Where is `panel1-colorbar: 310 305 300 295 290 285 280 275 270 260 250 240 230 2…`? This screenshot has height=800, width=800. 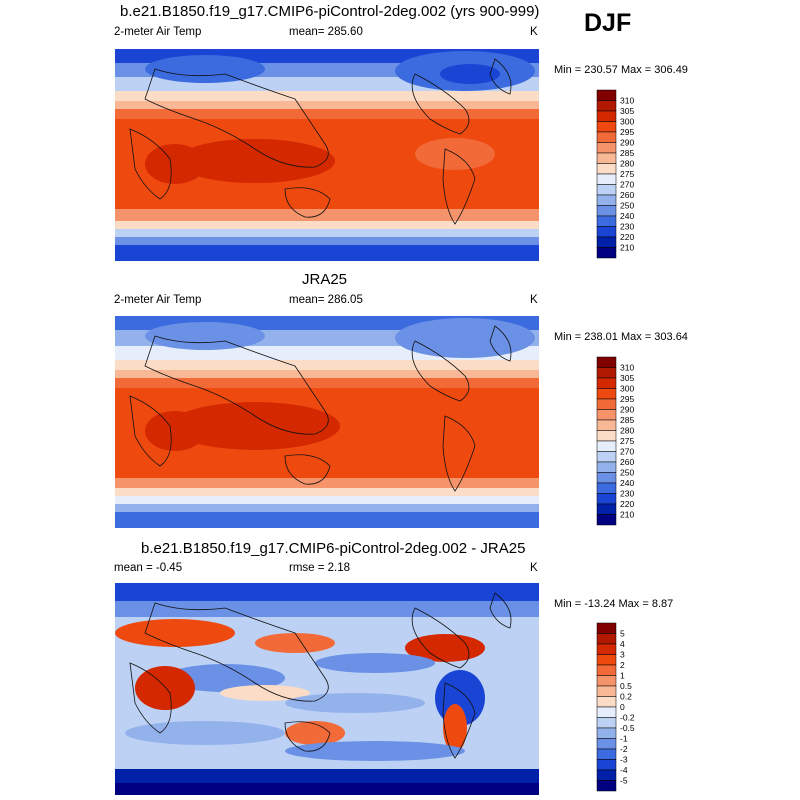 panel1-colorbar: 310 305 300 295 290 285 280 275 270 260 250 240 230 2… is located at coordinates (626, 174).